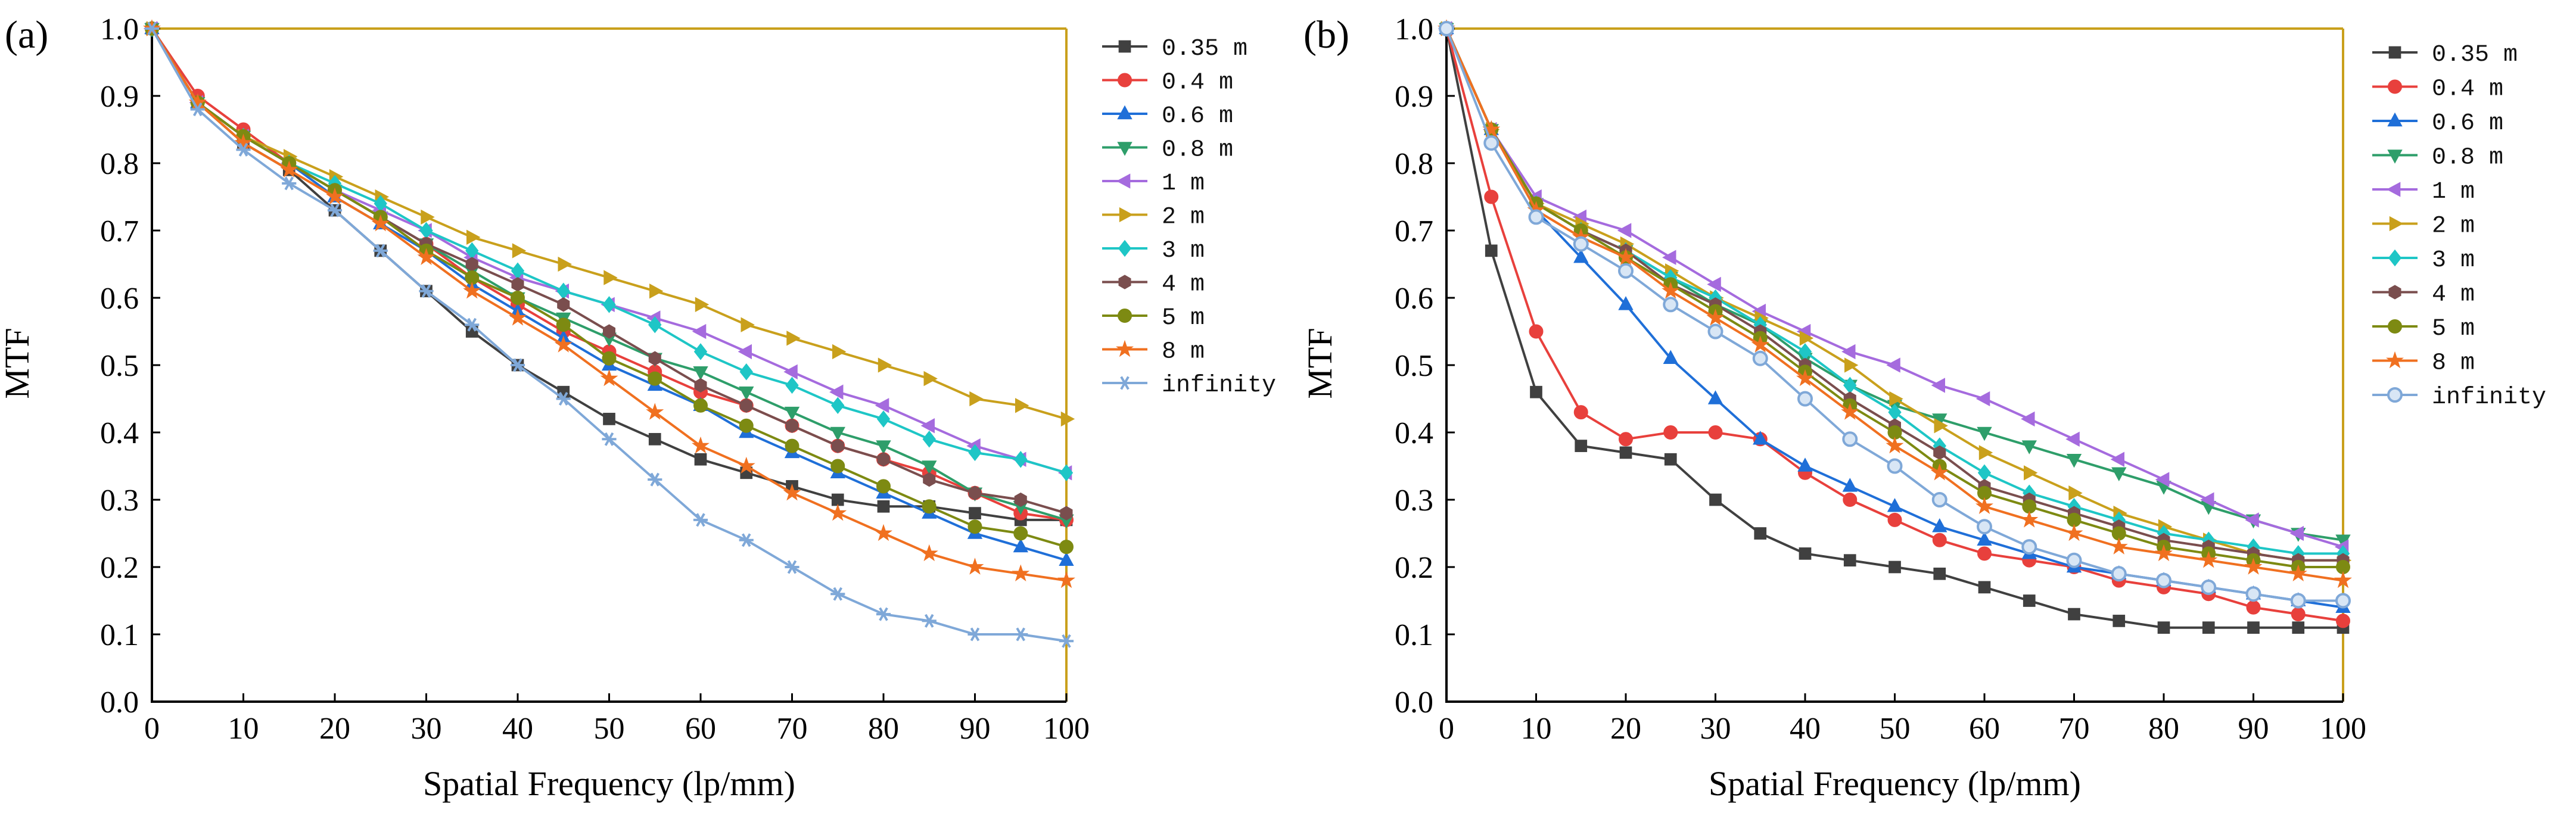  Describe the element at coordinates (2343, 729) in the screenshot. I see `x-tick-label: 100` at that location.